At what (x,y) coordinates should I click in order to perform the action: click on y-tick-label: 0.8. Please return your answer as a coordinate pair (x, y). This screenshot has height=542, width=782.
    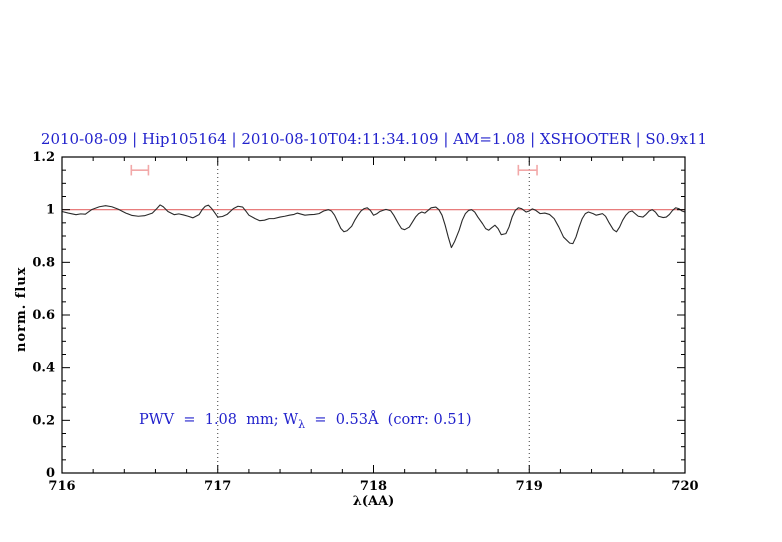
    Looking at the image, I should click on (43, 262).